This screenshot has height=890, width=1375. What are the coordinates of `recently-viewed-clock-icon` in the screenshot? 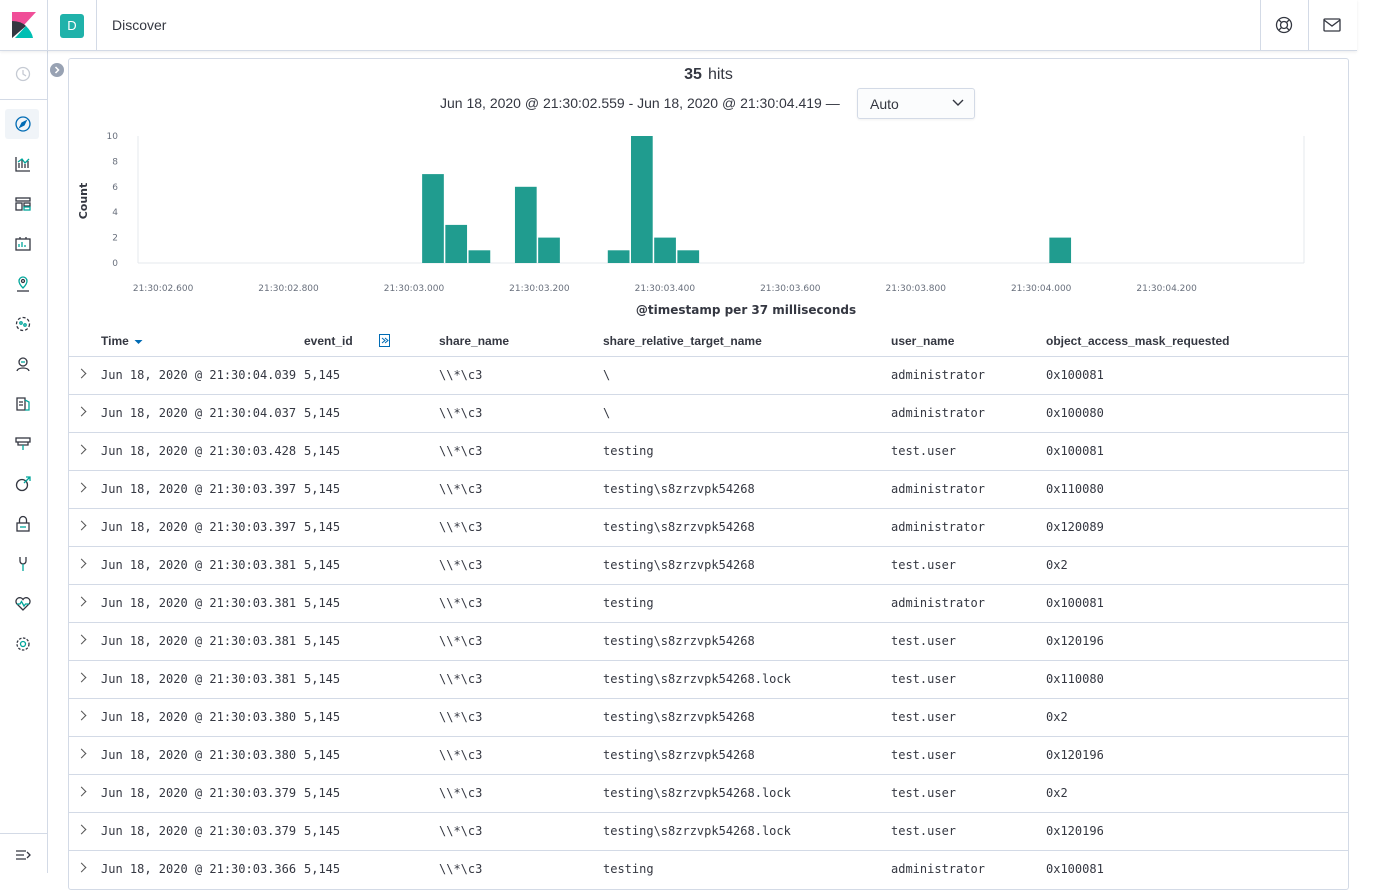 It's located at (23, 74).